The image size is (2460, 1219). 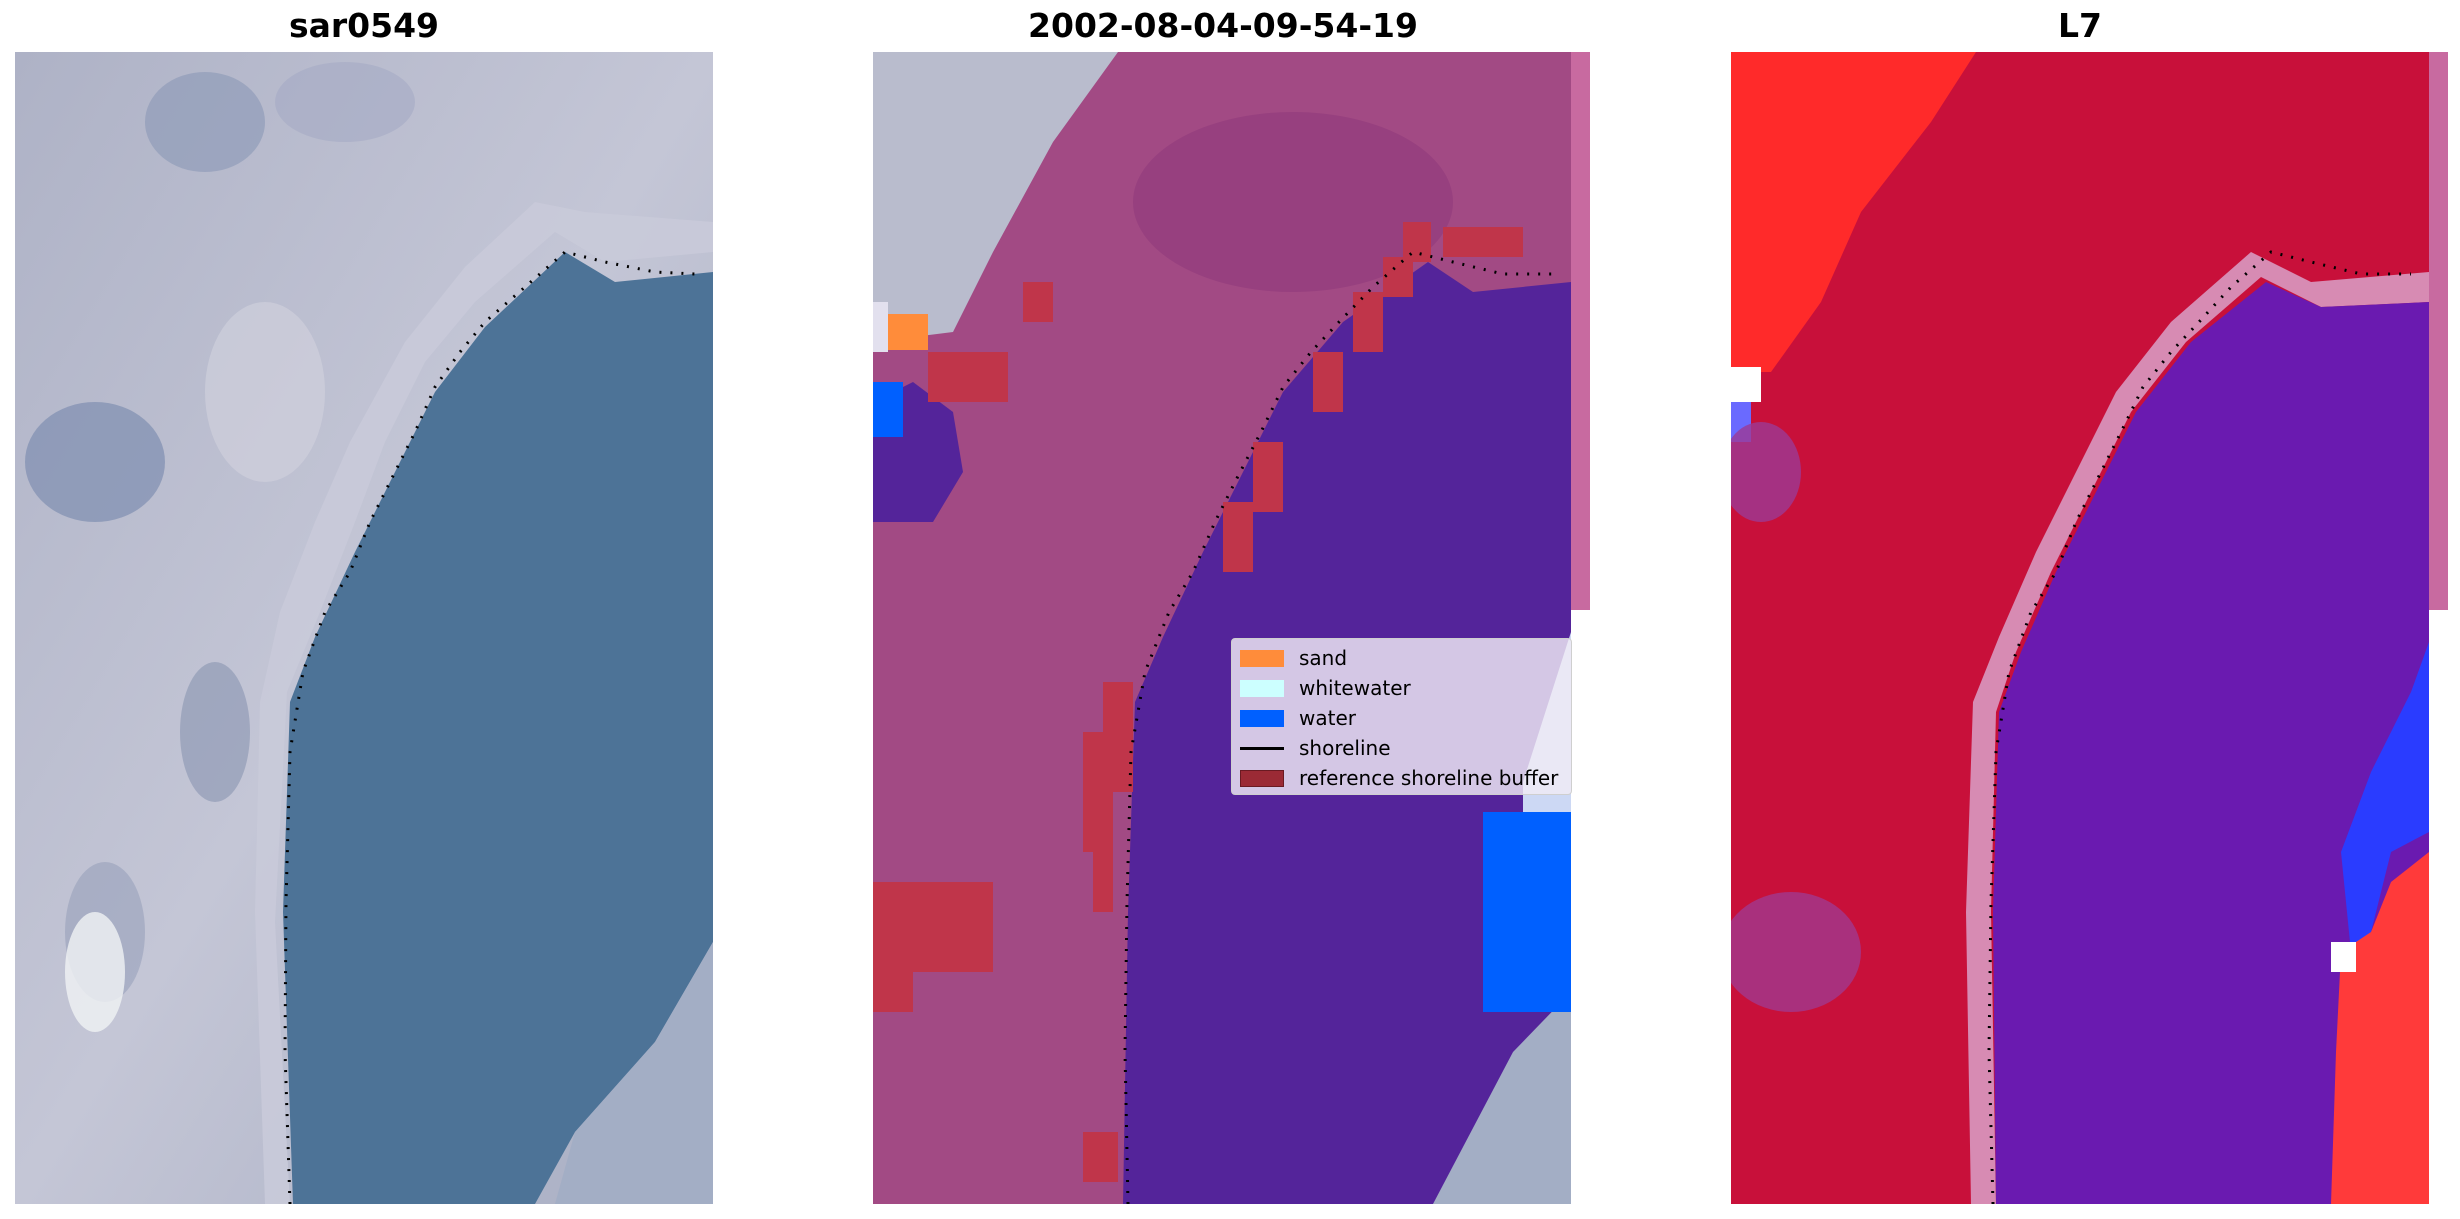 I want to click on legend-label: sand, so click(x=1323, y=658).